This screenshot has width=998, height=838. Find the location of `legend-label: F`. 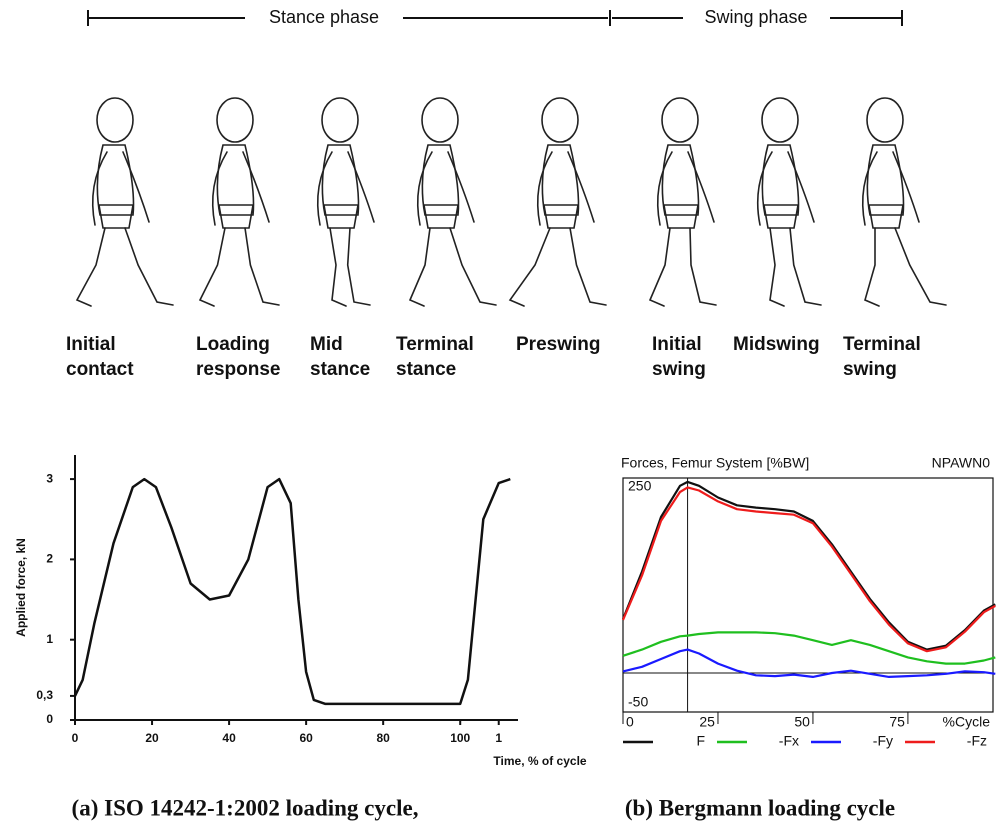

legend-label: F is located at coordinates (700, 741).